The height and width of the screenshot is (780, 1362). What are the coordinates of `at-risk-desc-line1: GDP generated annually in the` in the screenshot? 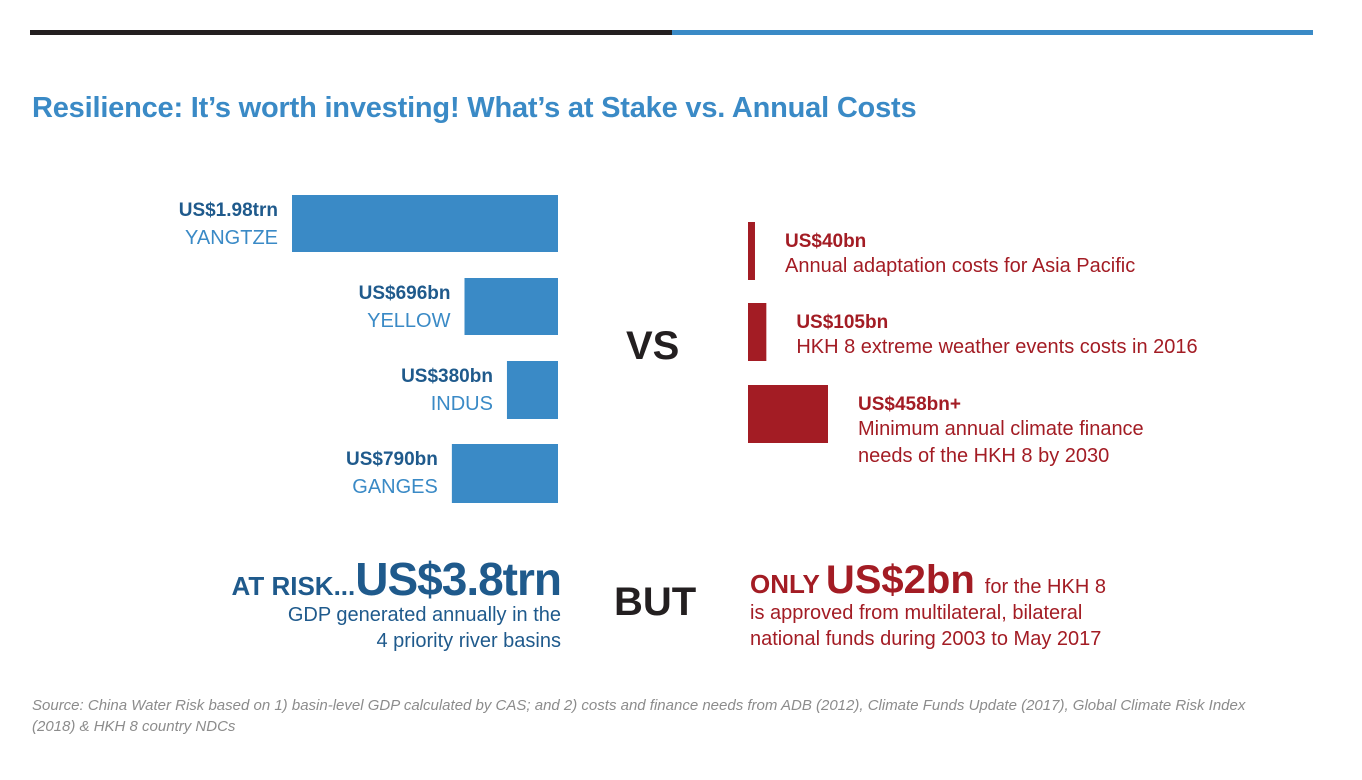 It's located at (424, 615).